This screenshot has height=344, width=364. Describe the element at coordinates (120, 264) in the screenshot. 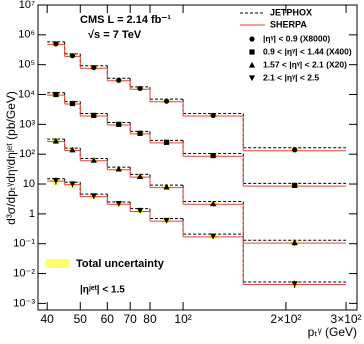

I see `band-label: Total uncertainty` at that location.